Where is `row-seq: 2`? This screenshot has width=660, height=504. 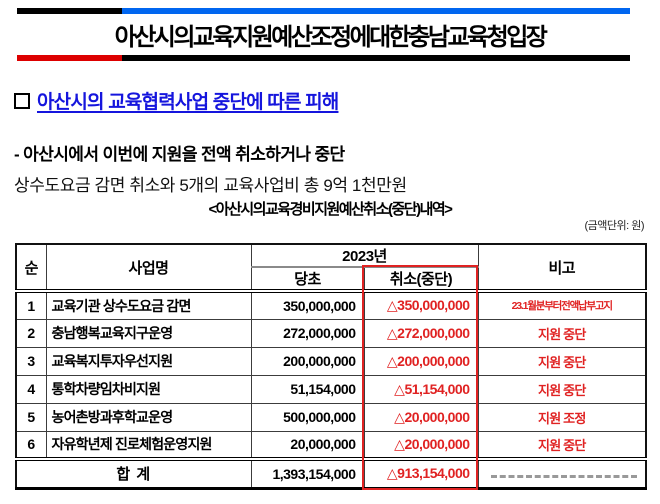
row-seq: 2 is located at coordinates (31, 333).